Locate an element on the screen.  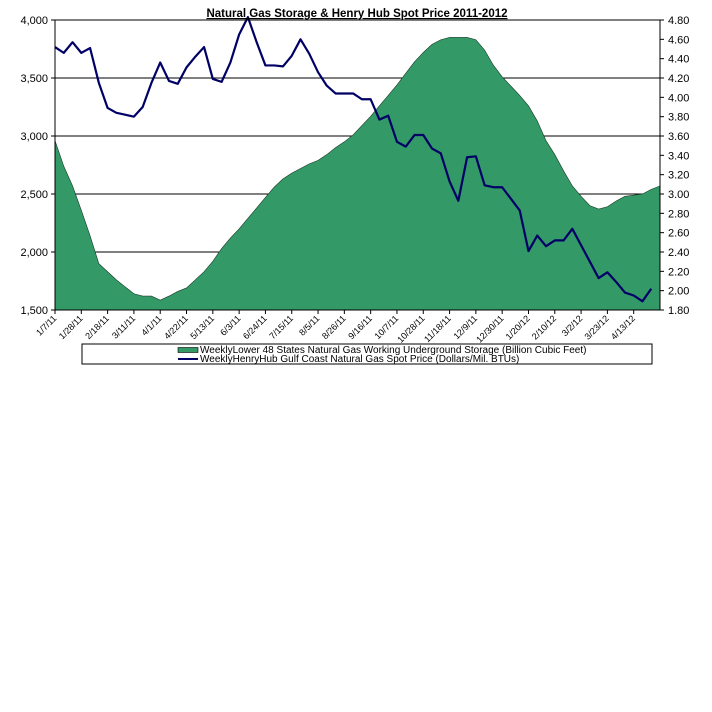
x-tick-label: 5/13/11 is located at coordinates (202, 327).